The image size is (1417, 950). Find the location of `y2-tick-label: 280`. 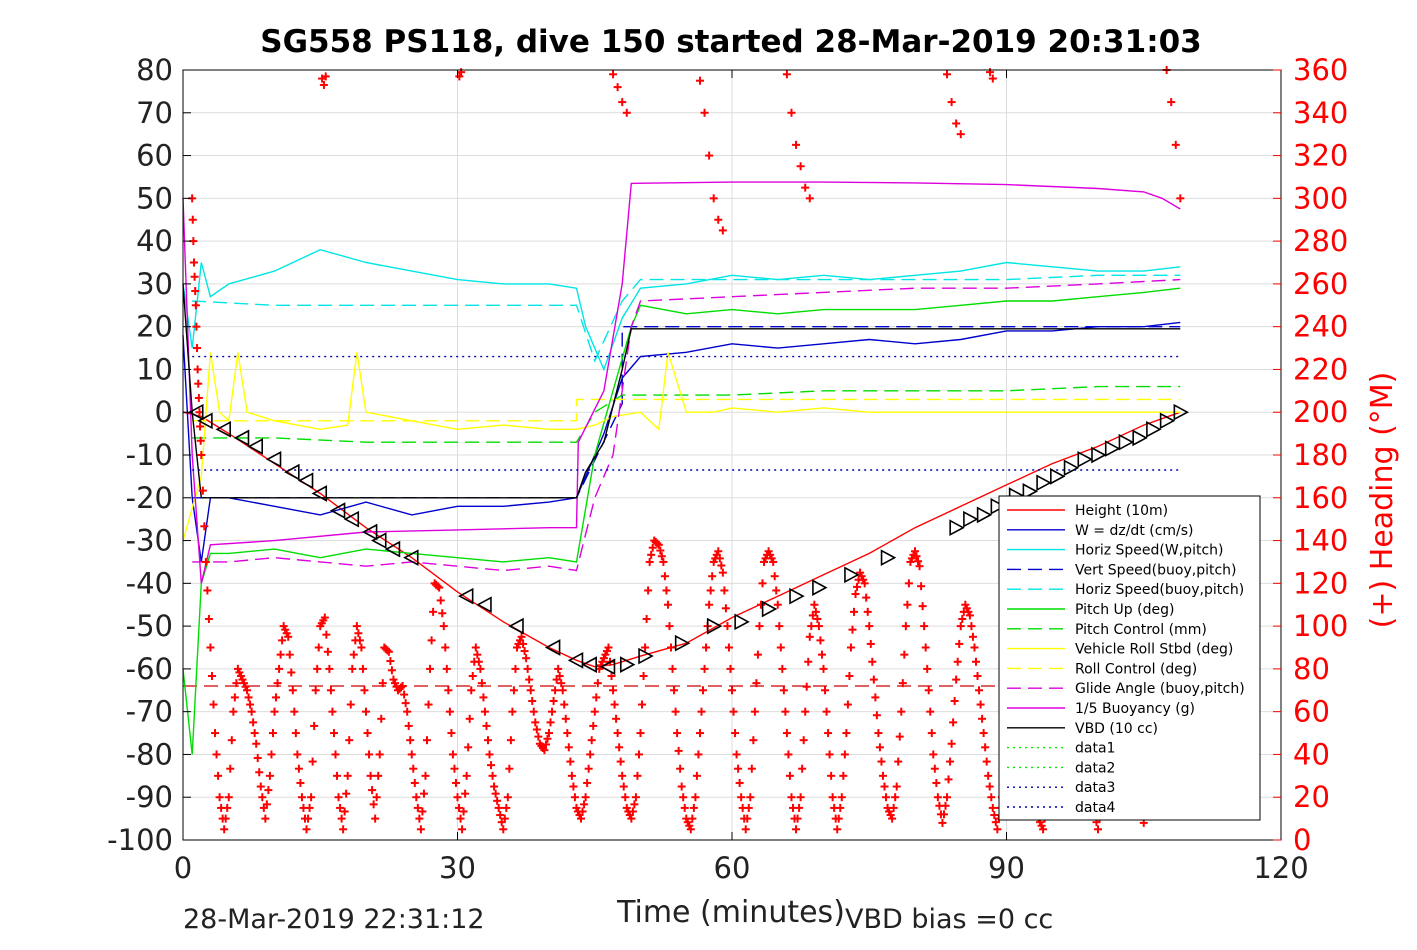

y2-tick-label: 280 is located at coordinates (1320, 241).